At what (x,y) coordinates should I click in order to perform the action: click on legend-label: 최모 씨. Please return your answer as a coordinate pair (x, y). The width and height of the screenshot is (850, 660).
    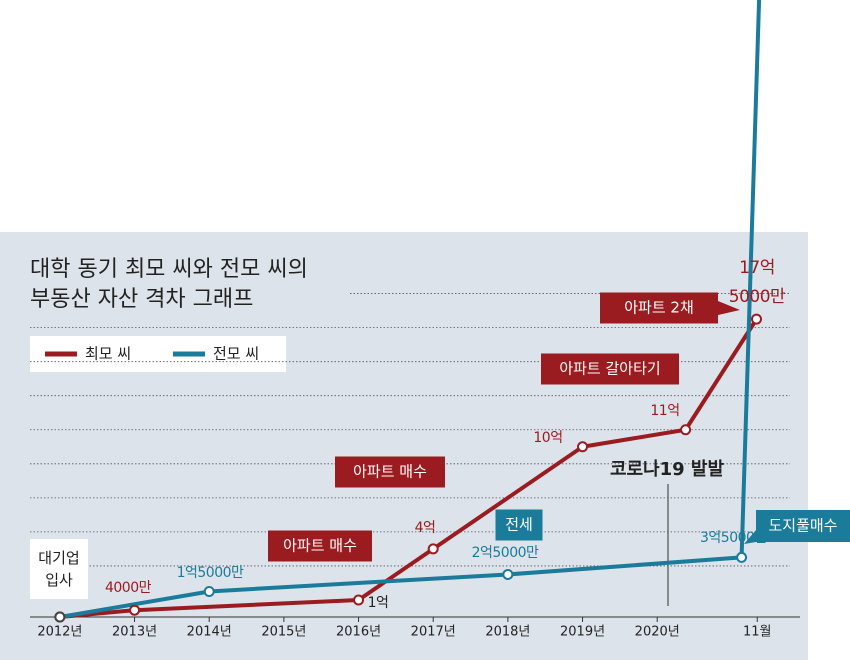
    Looking at the image, I should click on (108, 354).